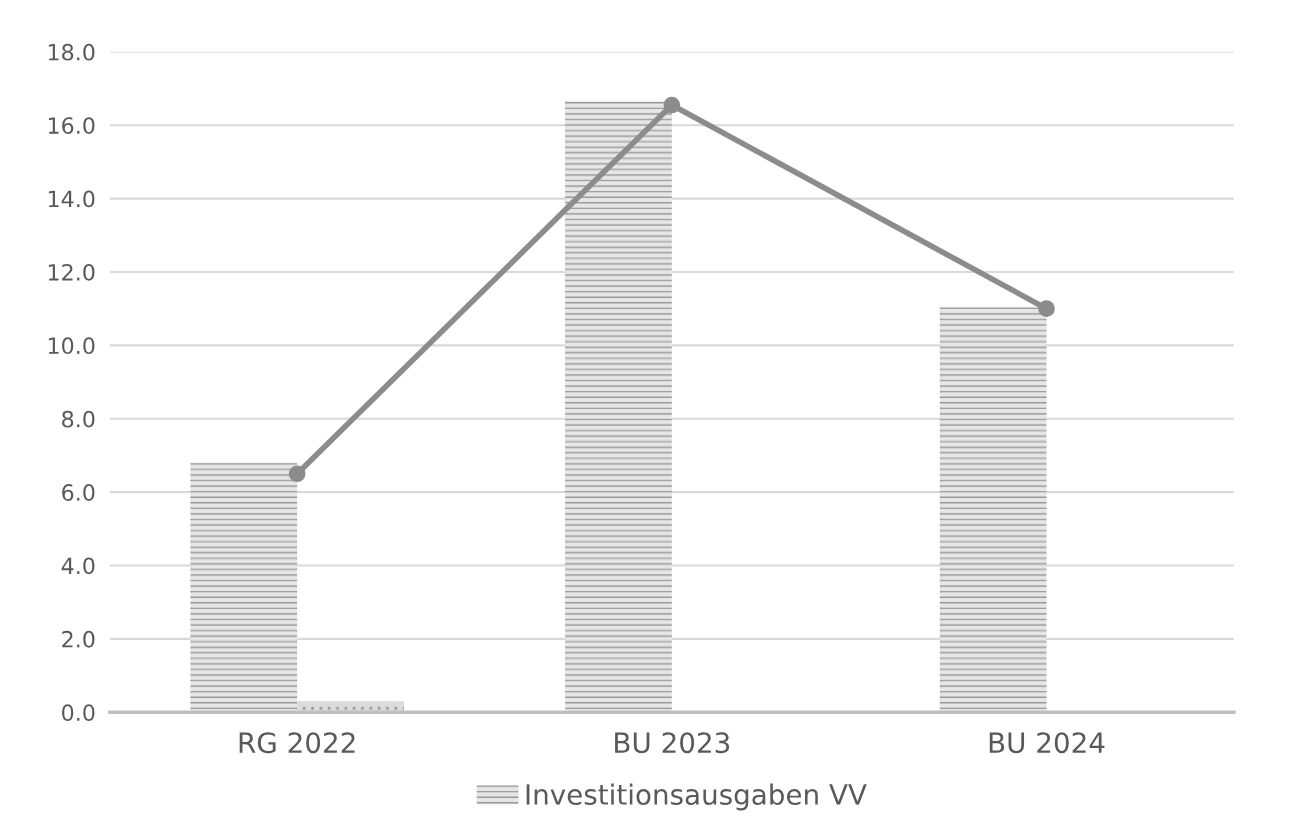 Image resolution: width=1292 pixels, height=836 pixels. Describe the element at coordinates (71, 125) in the screenshot. I see `y-tick-label: 16.0` at that location.